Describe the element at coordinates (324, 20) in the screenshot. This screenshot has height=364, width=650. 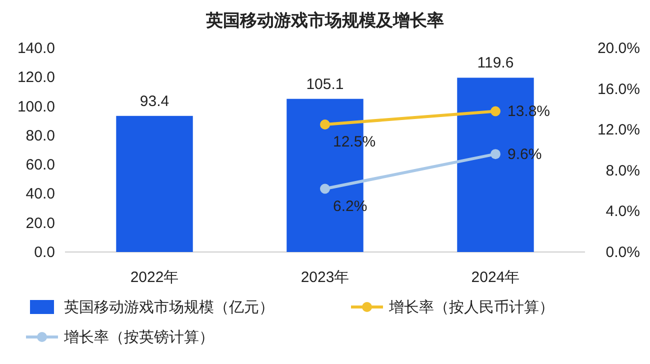
I see `chart-title: 英国移动游戏市场规模及增长率` at that location.